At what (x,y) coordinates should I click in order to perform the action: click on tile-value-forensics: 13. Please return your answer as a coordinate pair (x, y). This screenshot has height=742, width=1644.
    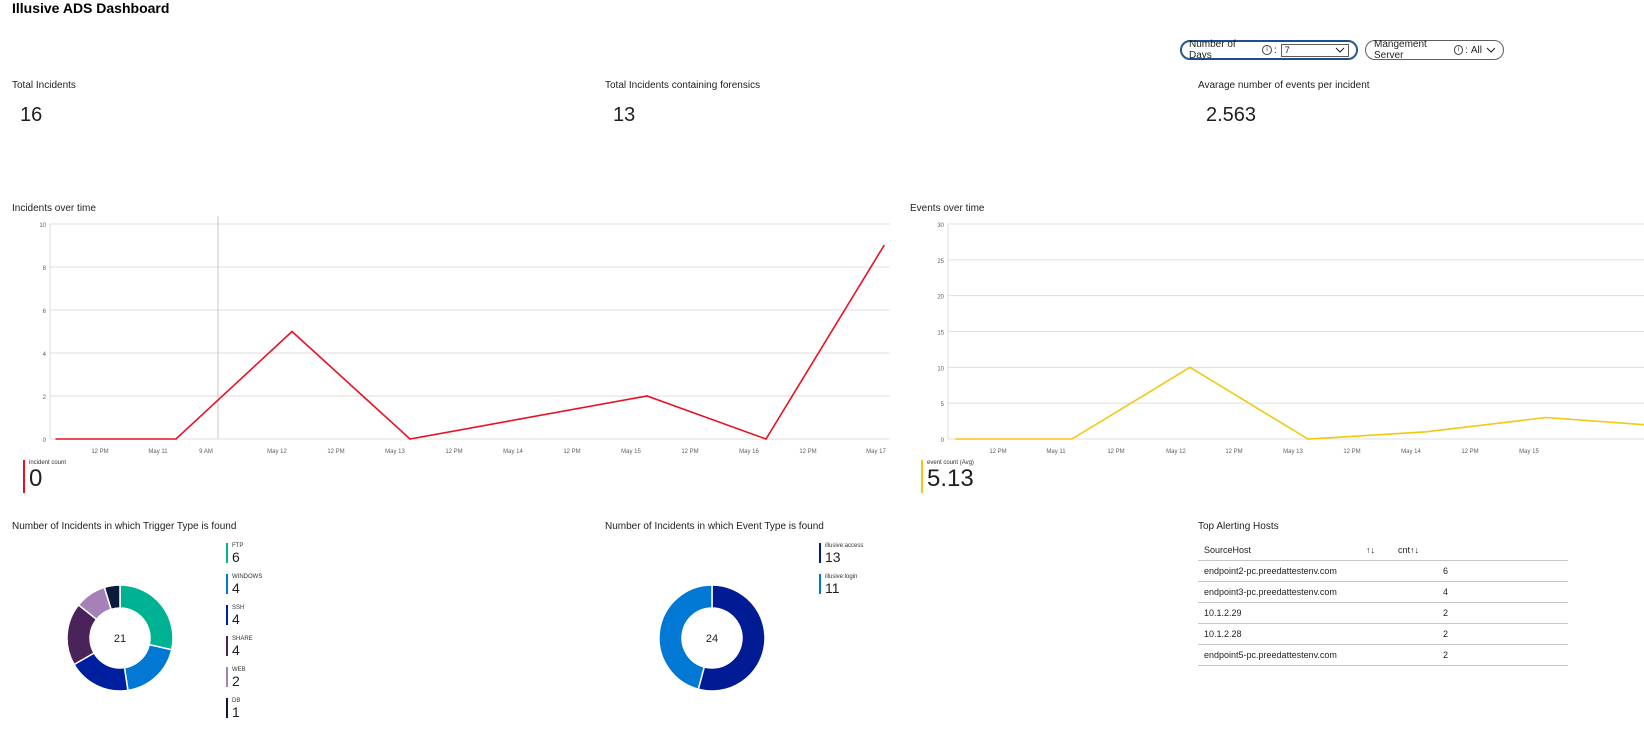
    Looking at the image, I should click on (624, 115).